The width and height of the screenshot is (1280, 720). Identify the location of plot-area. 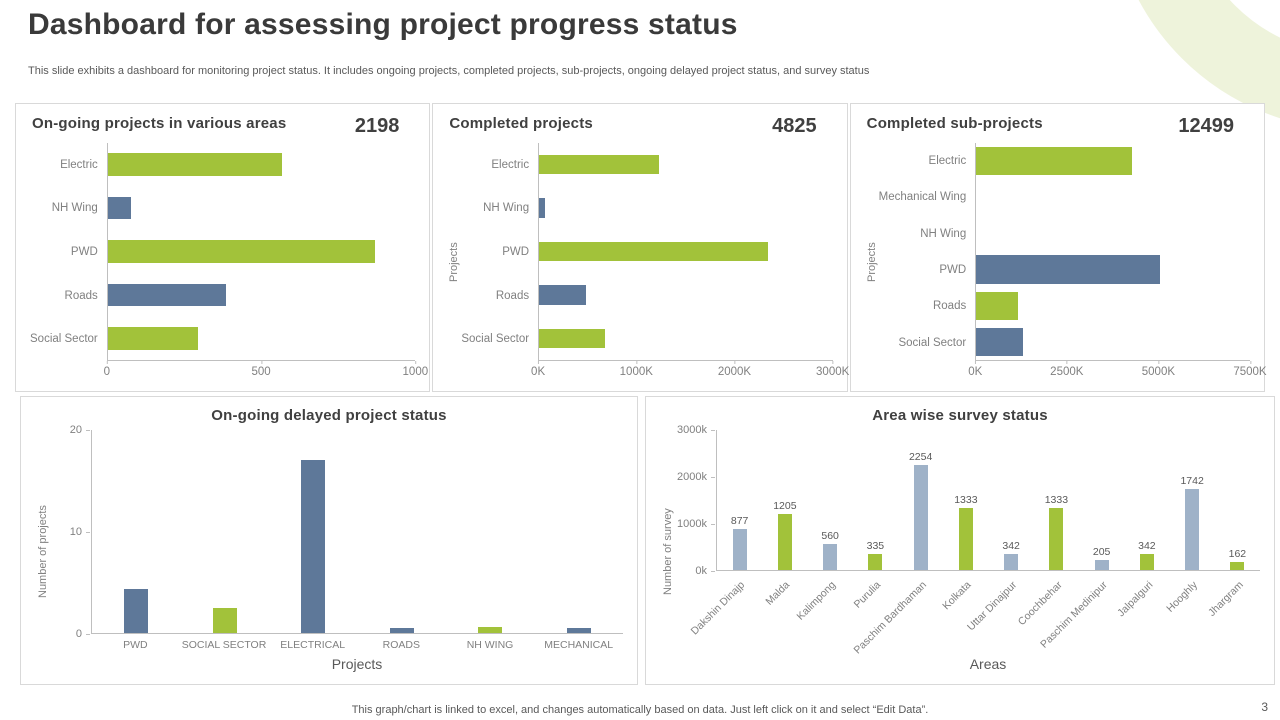
(357, 532).